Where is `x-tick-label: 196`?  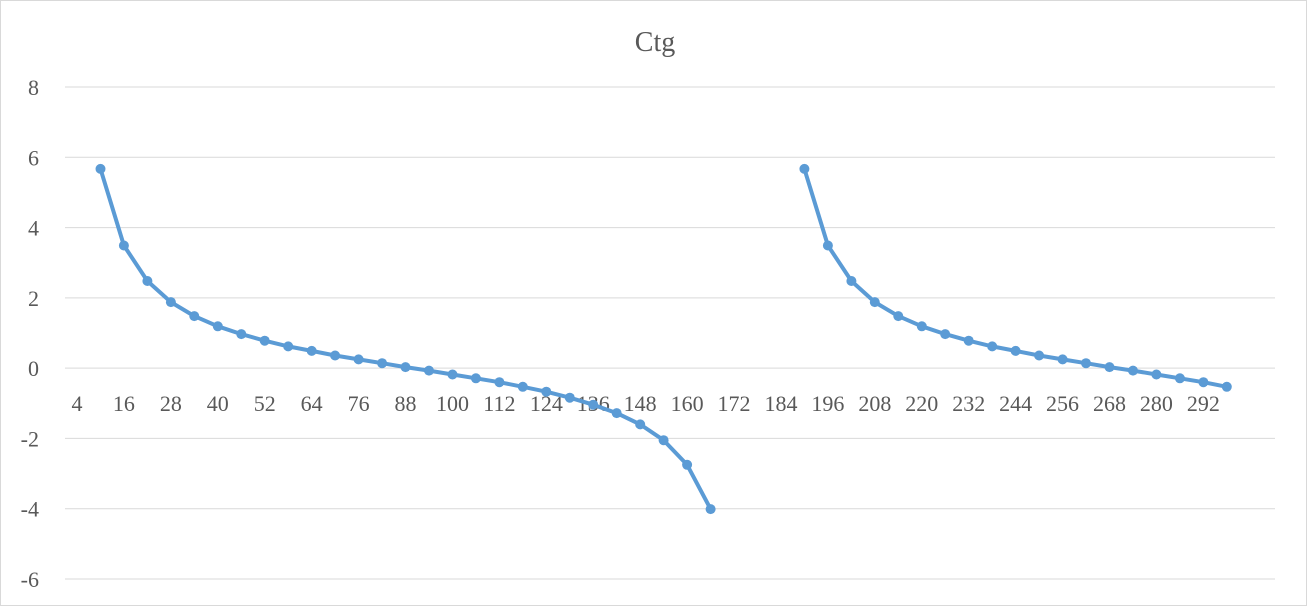 x-tick-label: 196 is located at coordinates (827, 403).